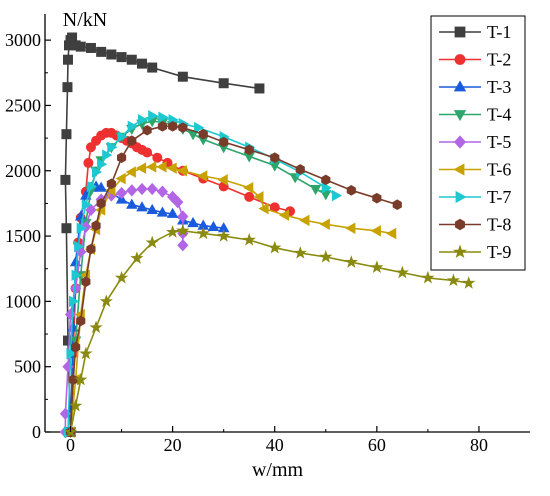 This screenshot has height=496, width=550. What do you see at coordinates (70, 445) in the screenshot?
I see `x-tick-label: 0` at bounding box center [70, 445].